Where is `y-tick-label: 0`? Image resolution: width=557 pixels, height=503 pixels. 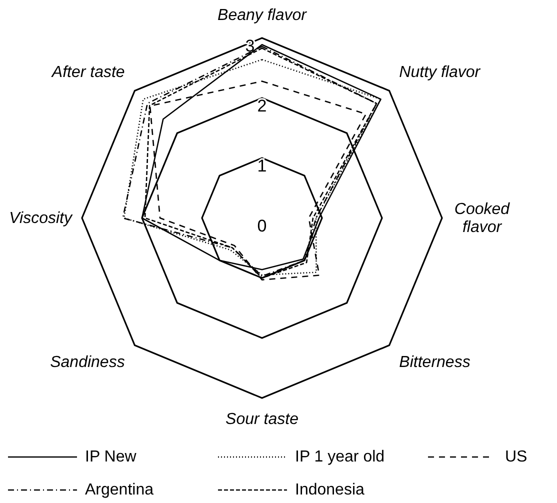
y-tick-label: 0 is located at coordinates (262, 226).